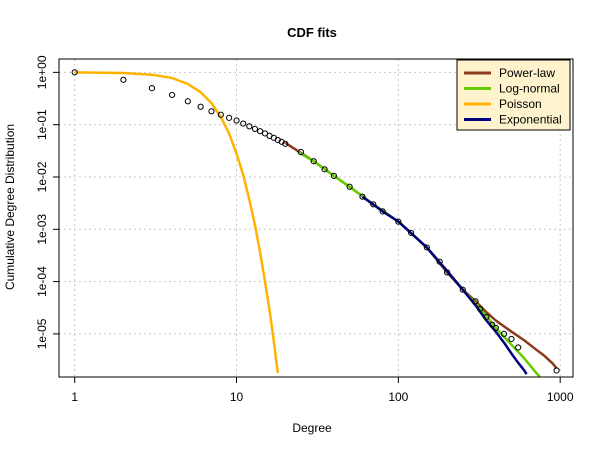  Describe the element at coordinates (42, 72) in the screenshot. I see `y-tick-label: 1e+00` at that location.